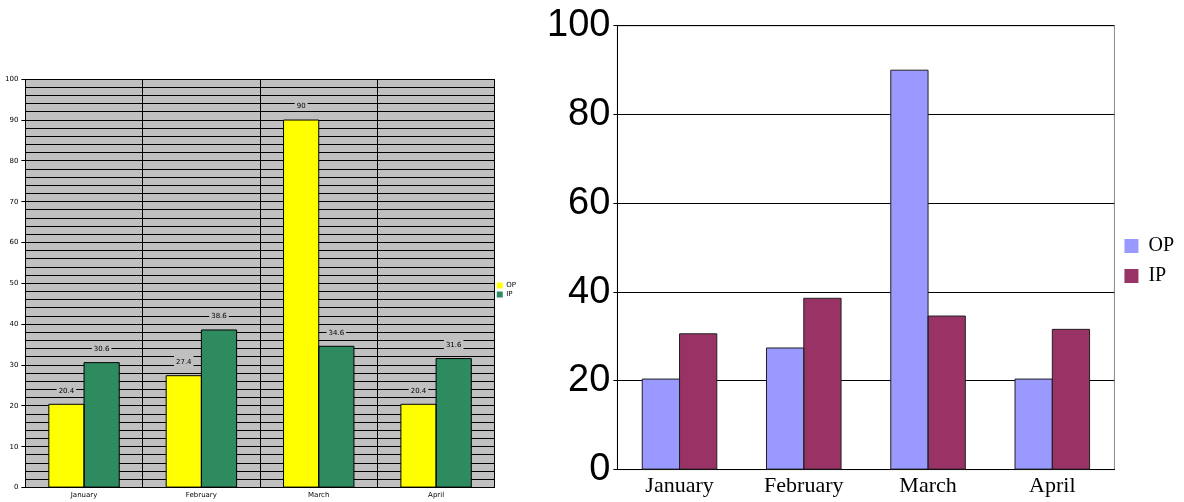 The width and height of the screenshot is (1184, 502). What do you see at coordinates (928, 484) in the screenshot?
I see `x-tick-label: March` at bounding box center [928, 484].